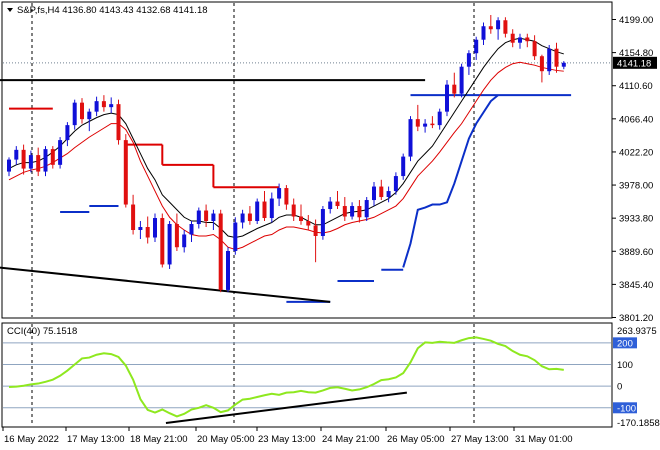 The height and width of the screenshot is (450, 660). What do you see at coordinates (636, 219) in the screenshot?
I see `price-tick-label-6: 3933.80` at bounding box center [636, 219].